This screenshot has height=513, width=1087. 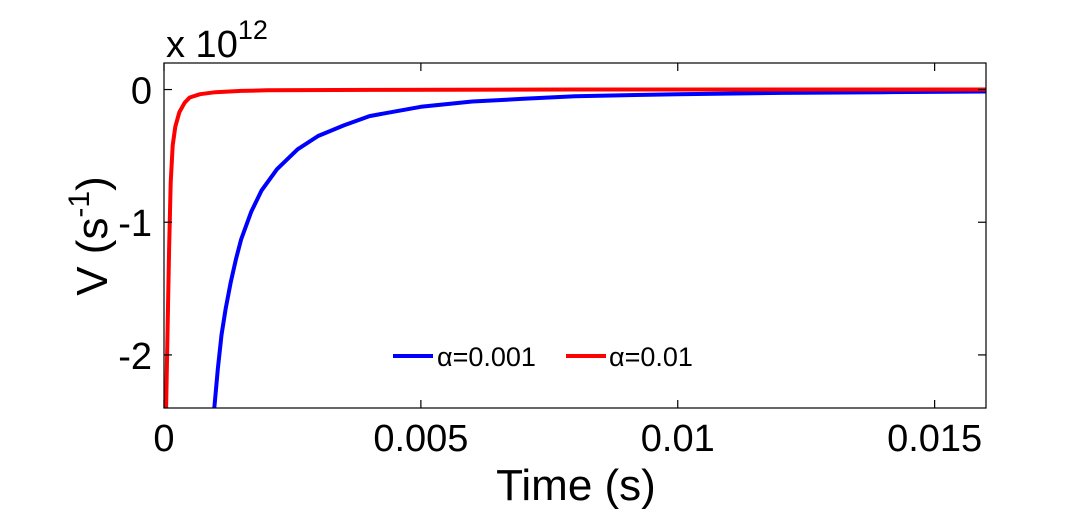 I want to click on y-axis-label-main: V (s, so click(x=92, y=257).